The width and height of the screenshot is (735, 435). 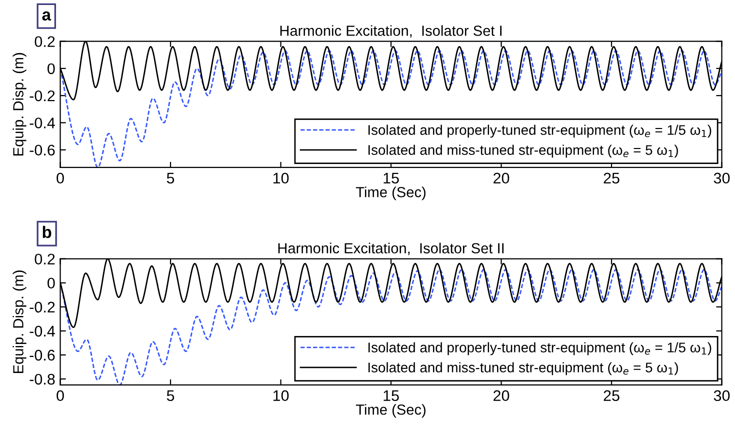 What do you see at coordinates (47, 232) in the screenshot?
I see `text: b` at bounding box center [47, 232].